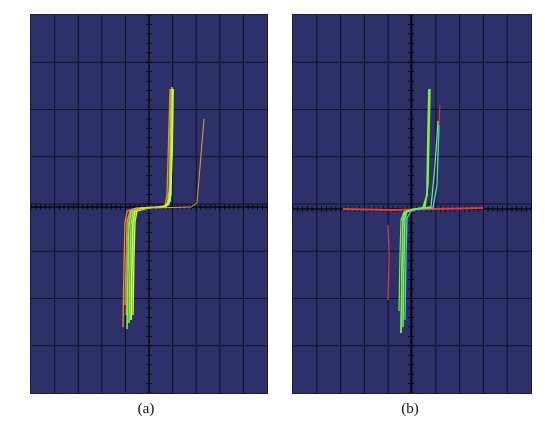 The height and width of the screenshot is (435, 545). Describe the element at coordinates (164, 212) in the screenshot. I see `trace-a-thin-orange` at that location.